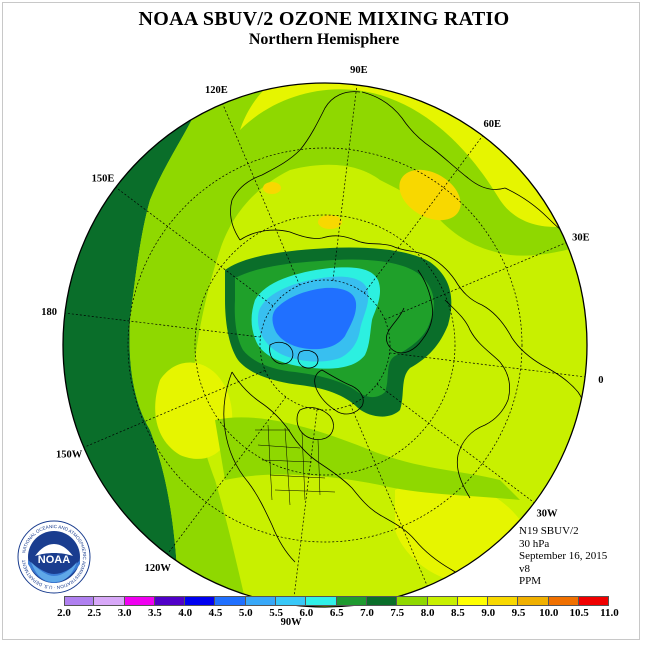 This screenshot has width=648, height=648. Describe the element at coordinates (339, 392) in the screenshot. I see `coastline-greenland` at that location.